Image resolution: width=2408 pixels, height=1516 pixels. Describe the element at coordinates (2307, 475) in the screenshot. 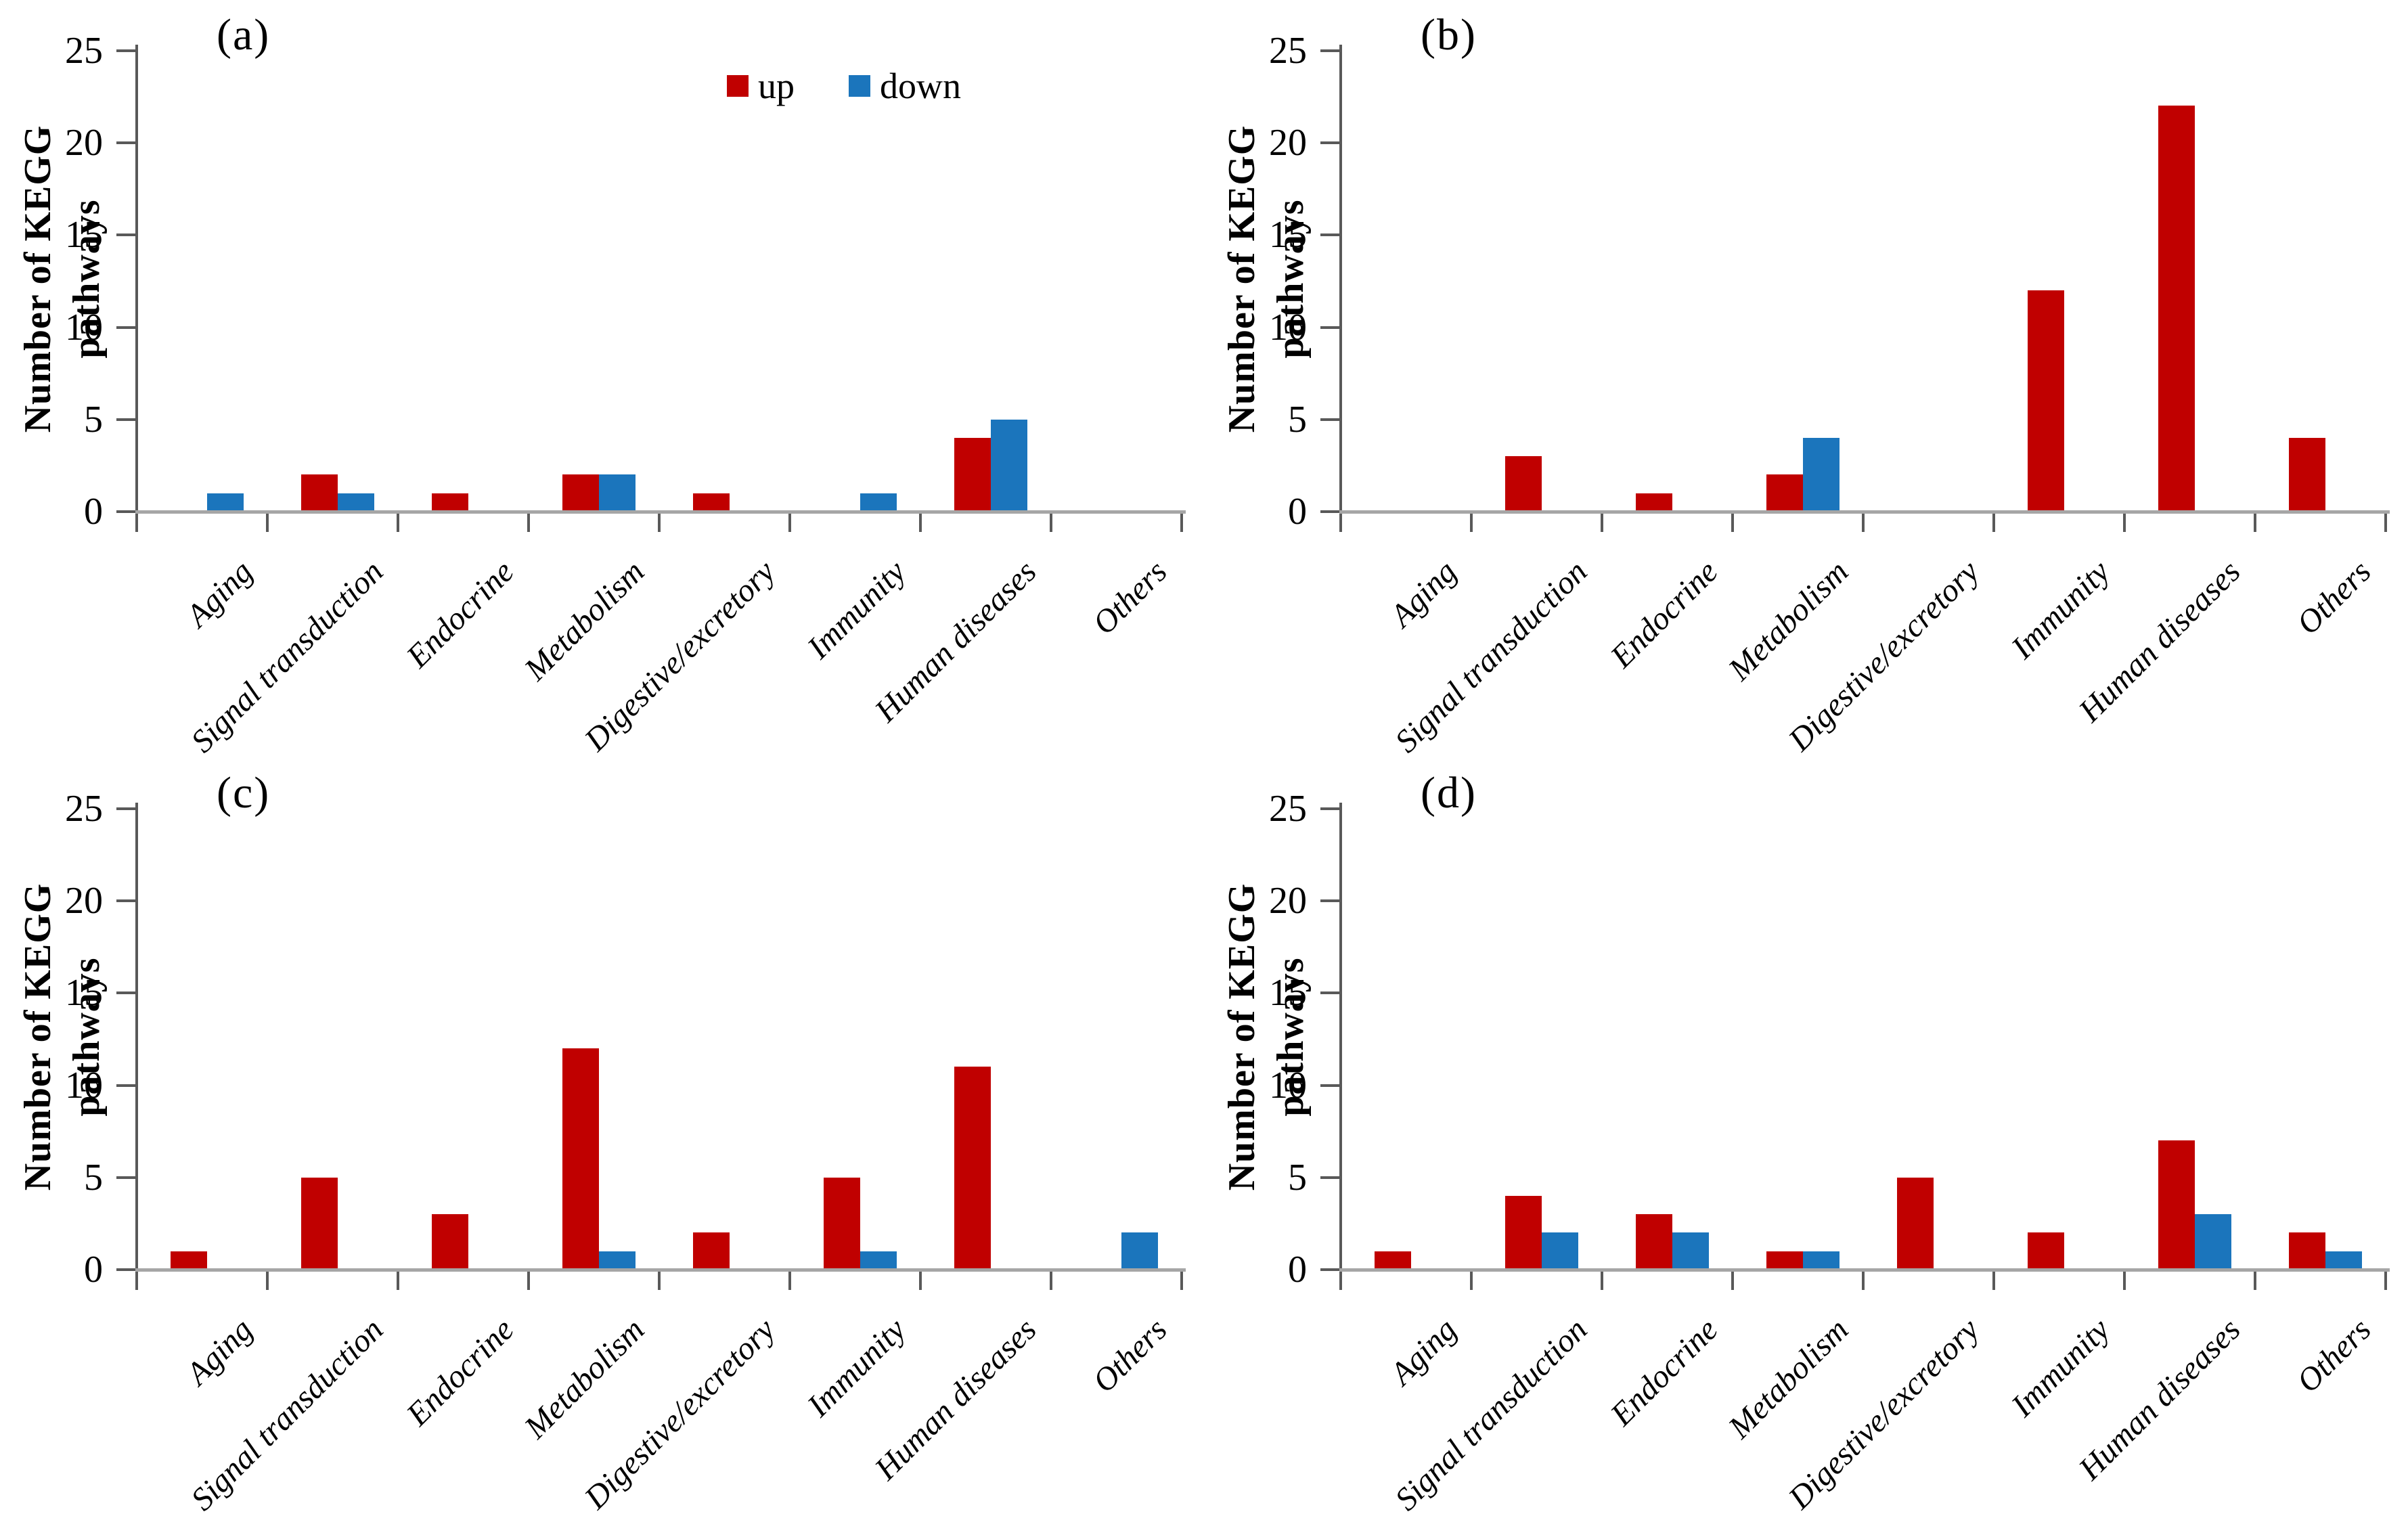

I see `bar-up-others` at that location.